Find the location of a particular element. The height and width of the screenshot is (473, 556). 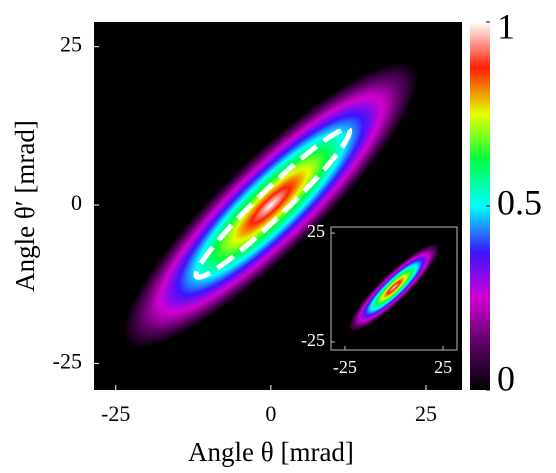

inset-frame is located at coordinates (394, 288).